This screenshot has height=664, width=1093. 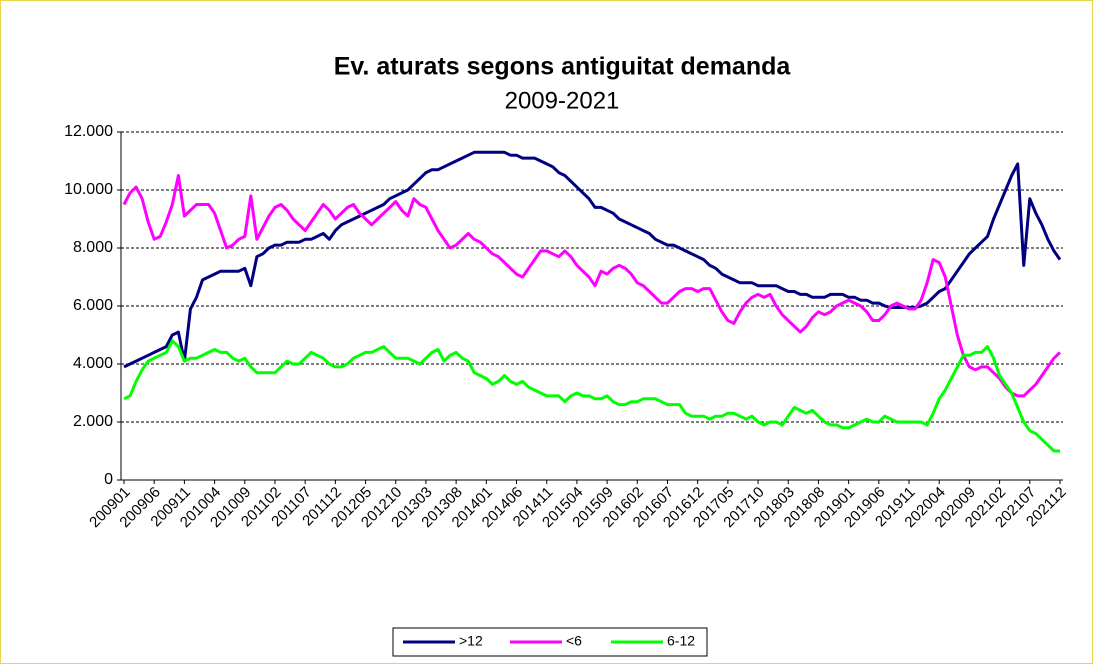 I want to click on chart-title: Ev. aturats segons antiguitat demanda, so click(x=563, y=67).